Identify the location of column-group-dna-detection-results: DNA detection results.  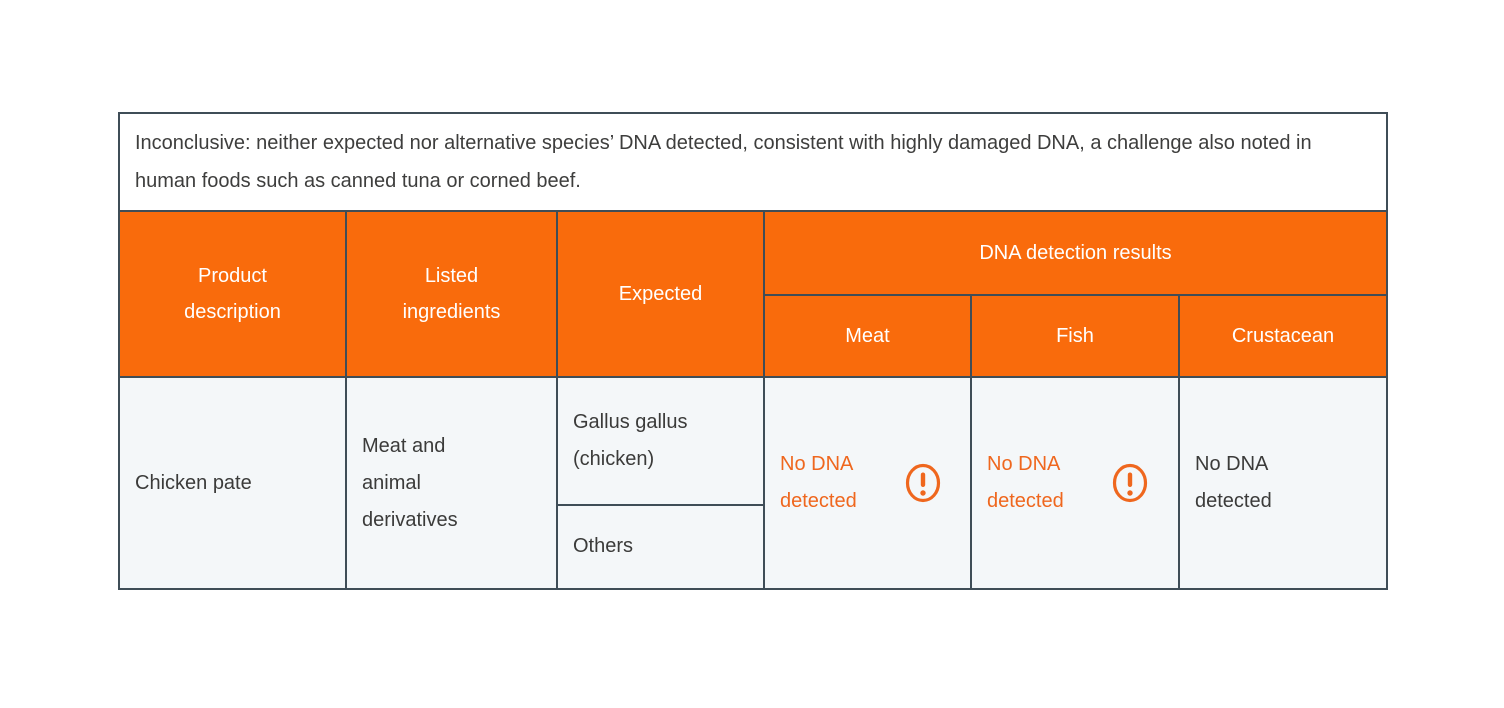
(1075, 253).